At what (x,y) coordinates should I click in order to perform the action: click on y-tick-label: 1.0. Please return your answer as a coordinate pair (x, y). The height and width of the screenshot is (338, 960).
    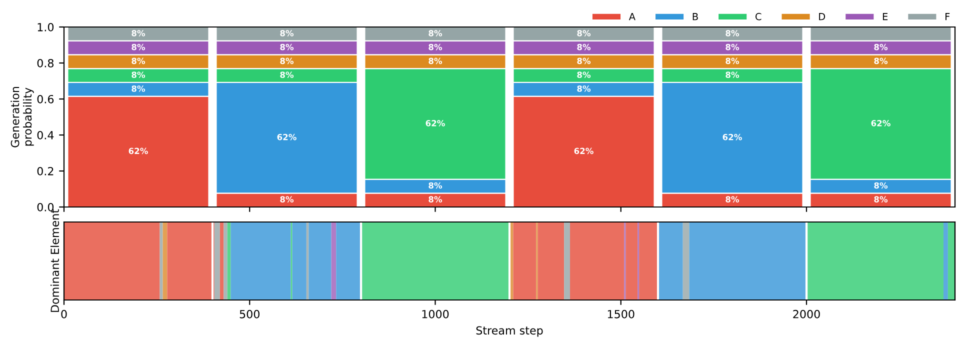
    Looking at the image, I should click on (46, 27).